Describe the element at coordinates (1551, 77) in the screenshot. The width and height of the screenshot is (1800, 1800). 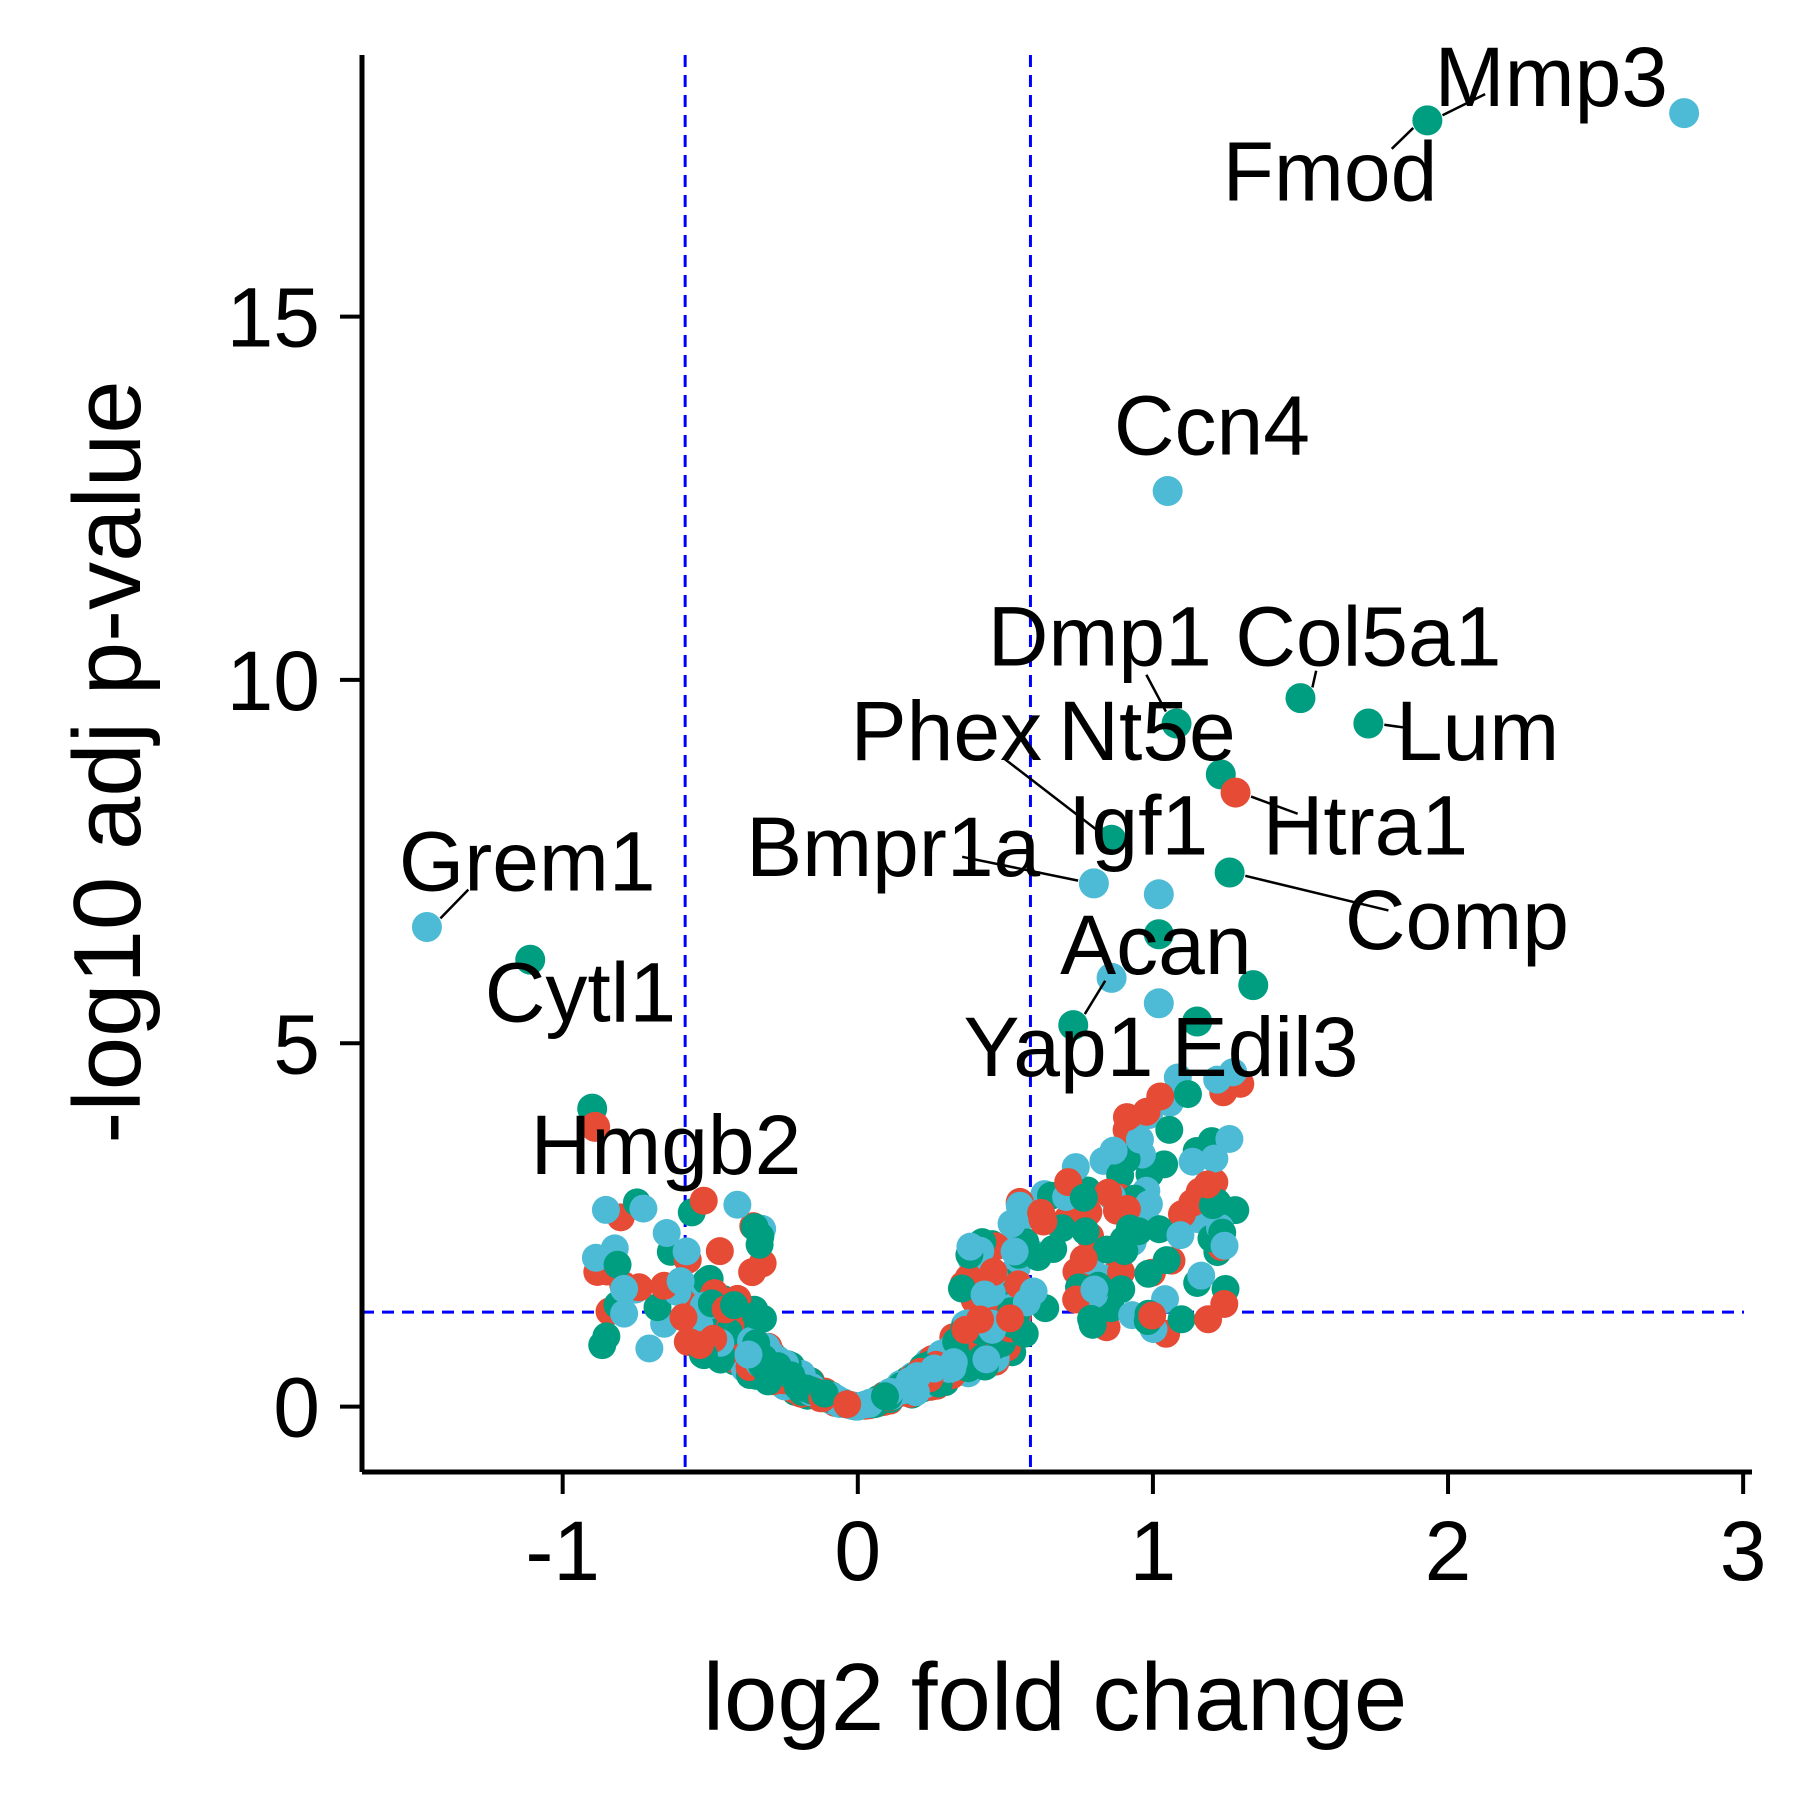
I see `gene-label-mmp3: Mmp3` at that location.